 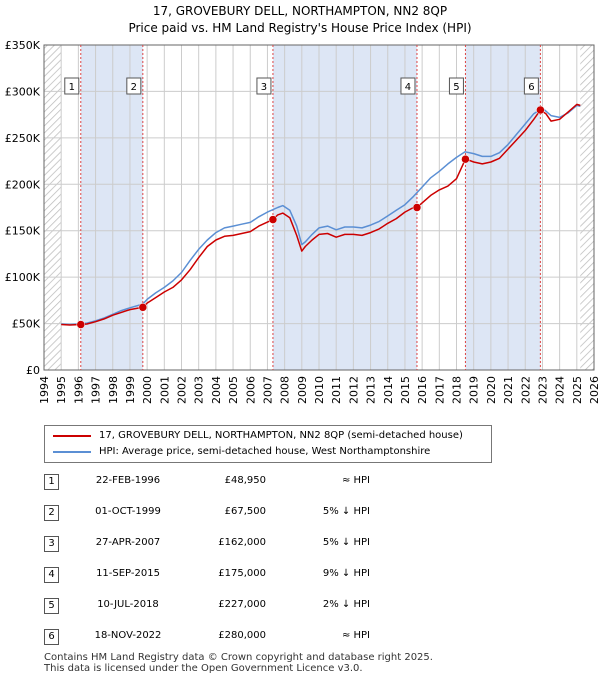 What do you see at coordinates (23, 184) in the screenshot?
I see `y-tick-label: £200K` at bounding box center [23, 184].